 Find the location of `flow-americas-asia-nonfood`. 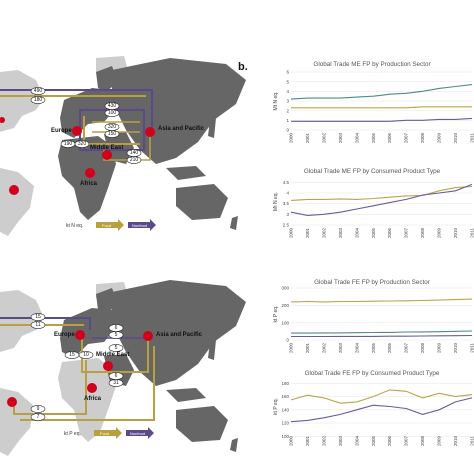

flow-americas-asia-nonfood is located at coordinates (76, 108).